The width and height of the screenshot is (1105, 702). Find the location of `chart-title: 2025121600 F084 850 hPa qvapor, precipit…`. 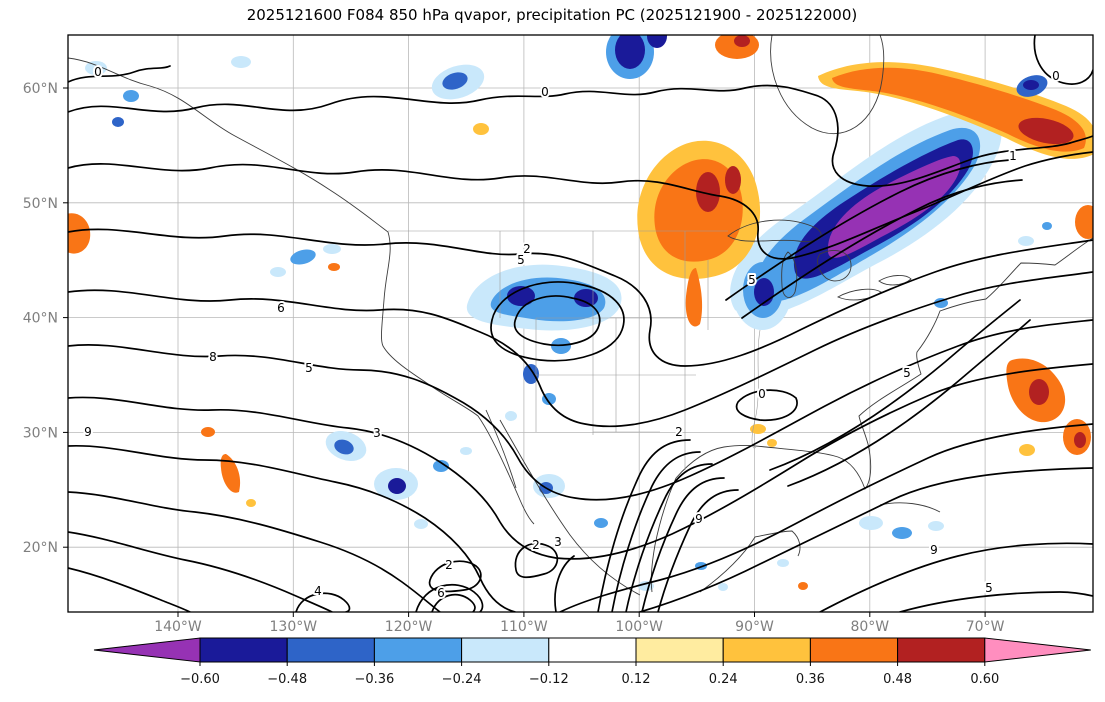

chart-title: 2025121600 F084 850 hPa qvapor, precipit… is located at coordinates (552, 15).